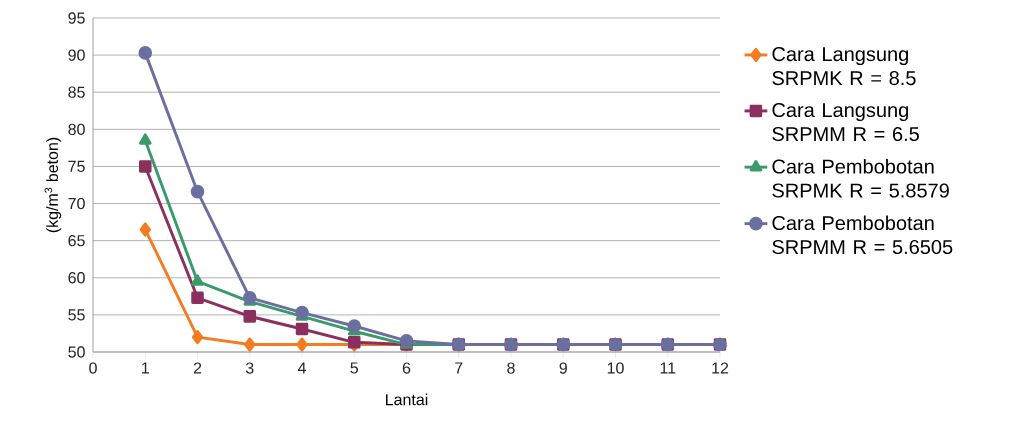  What do you see at coordinates (615, 368) in the screenshot?
I see `x-tick-label: 10` at bounding box center [615, 368].